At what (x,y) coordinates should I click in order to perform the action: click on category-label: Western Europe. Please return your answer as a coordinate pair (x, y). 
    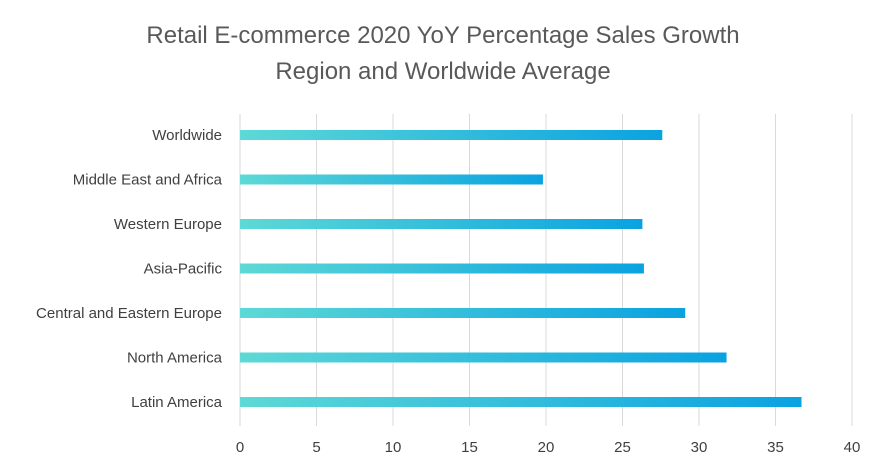
    Looking at the image, I should click on (168, 224).